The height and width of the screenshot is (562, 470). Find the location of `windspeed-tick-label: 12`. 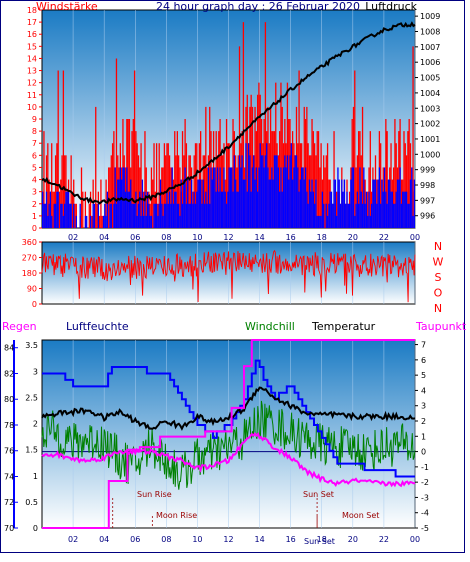

windspeed-tick-label: 12 is located at coordinates (32, 83).